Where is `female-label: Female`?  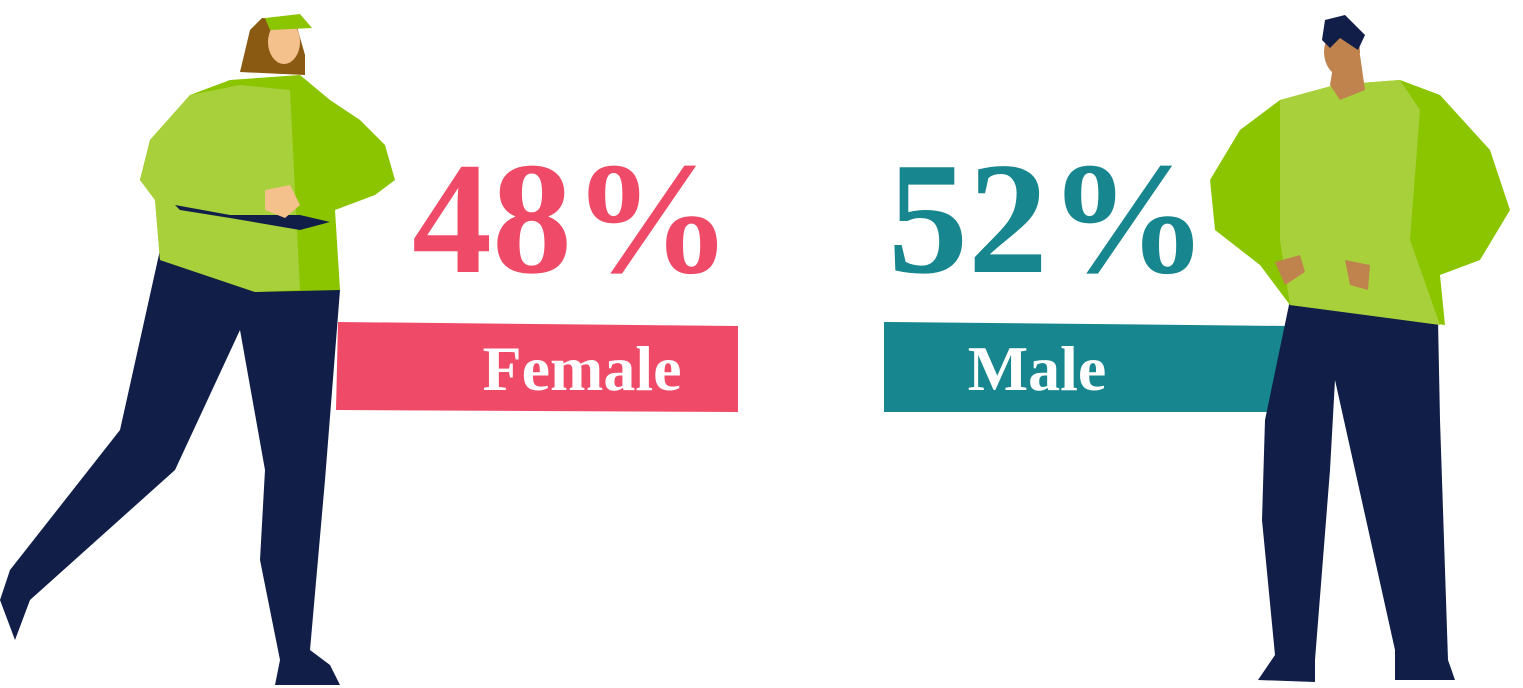
female-label: Female is located at coordinates (582, 368).